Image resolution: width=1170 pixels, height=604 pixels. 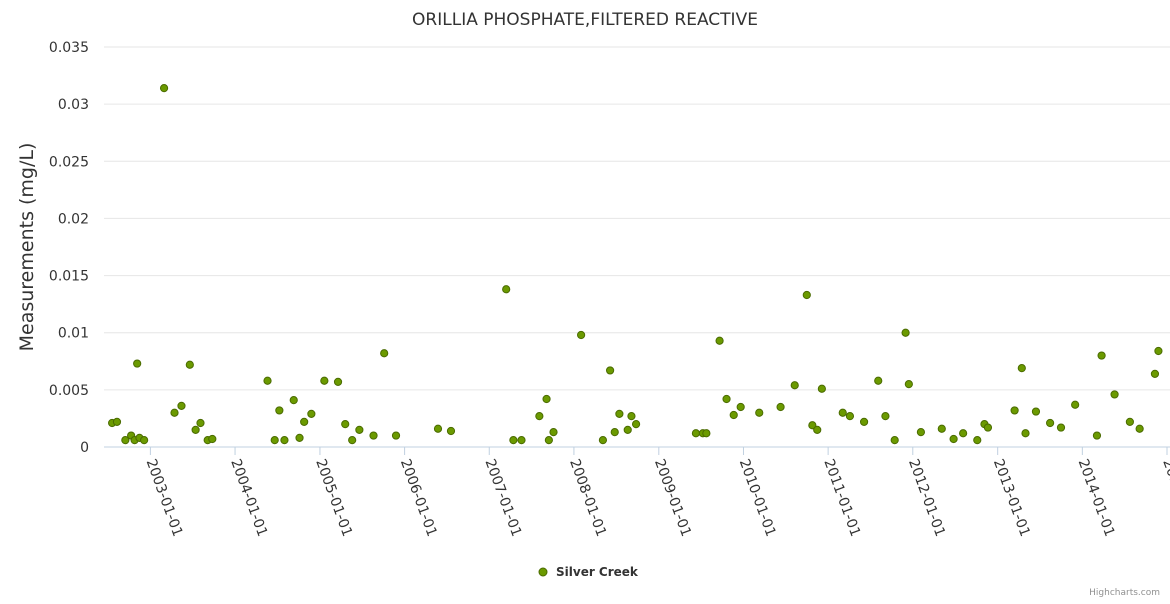 I want to click on y-axis-label: Measurements (mg/L), so click(x=27, y=247).